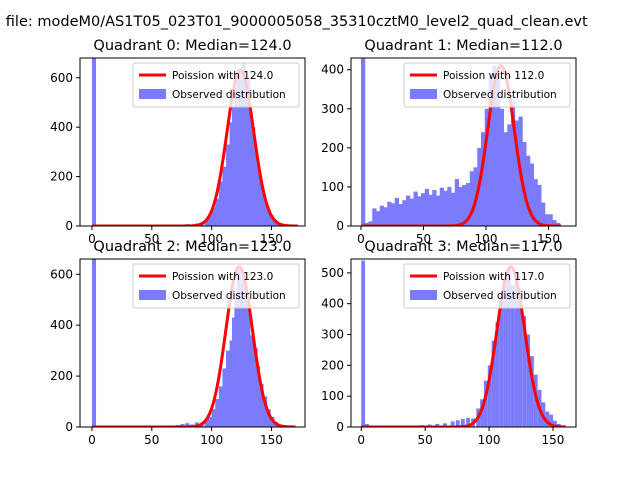 Image resolution: width=640 pixels, height=480 pixels. What do you see at coordinates (332, 187) in the screenshot?
I see `y-tick-label: 100` at bounding box center [332, 187].